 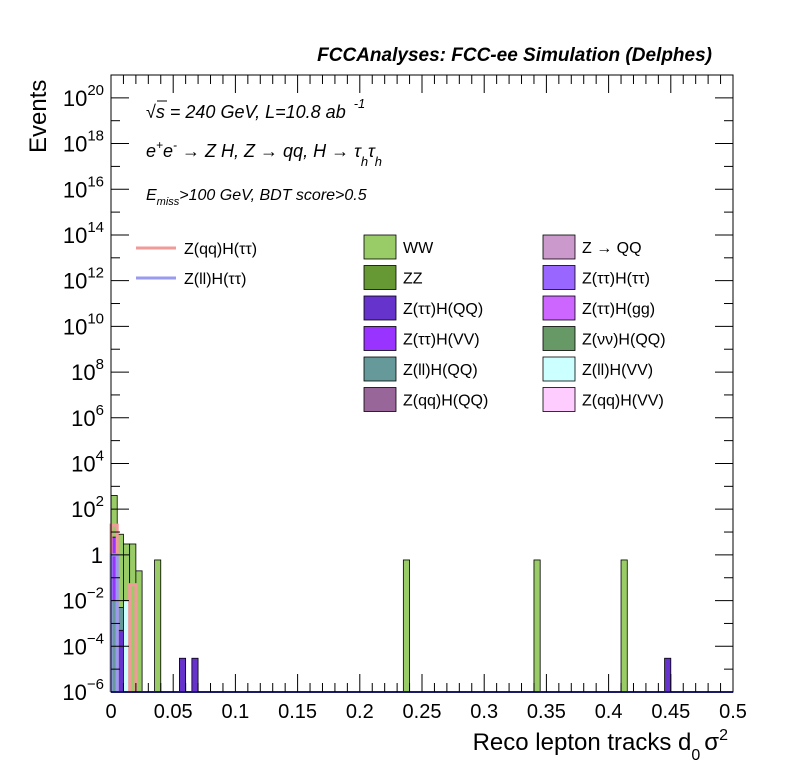 What do you see at coordinates (711, 742) in the screenshot?
I see `x-axis-label-tail: σ` at bounding box center [711, 742].